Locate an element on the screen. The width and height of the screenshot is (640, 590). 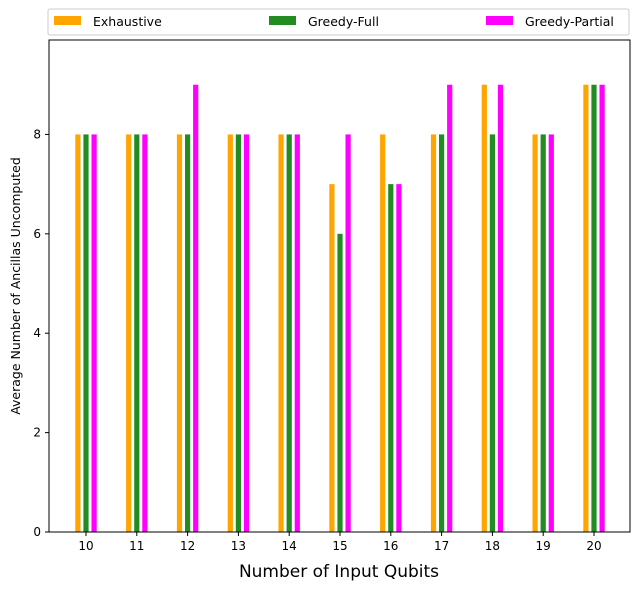
x-tick-label: 15 is located at coordinates (339, 546).